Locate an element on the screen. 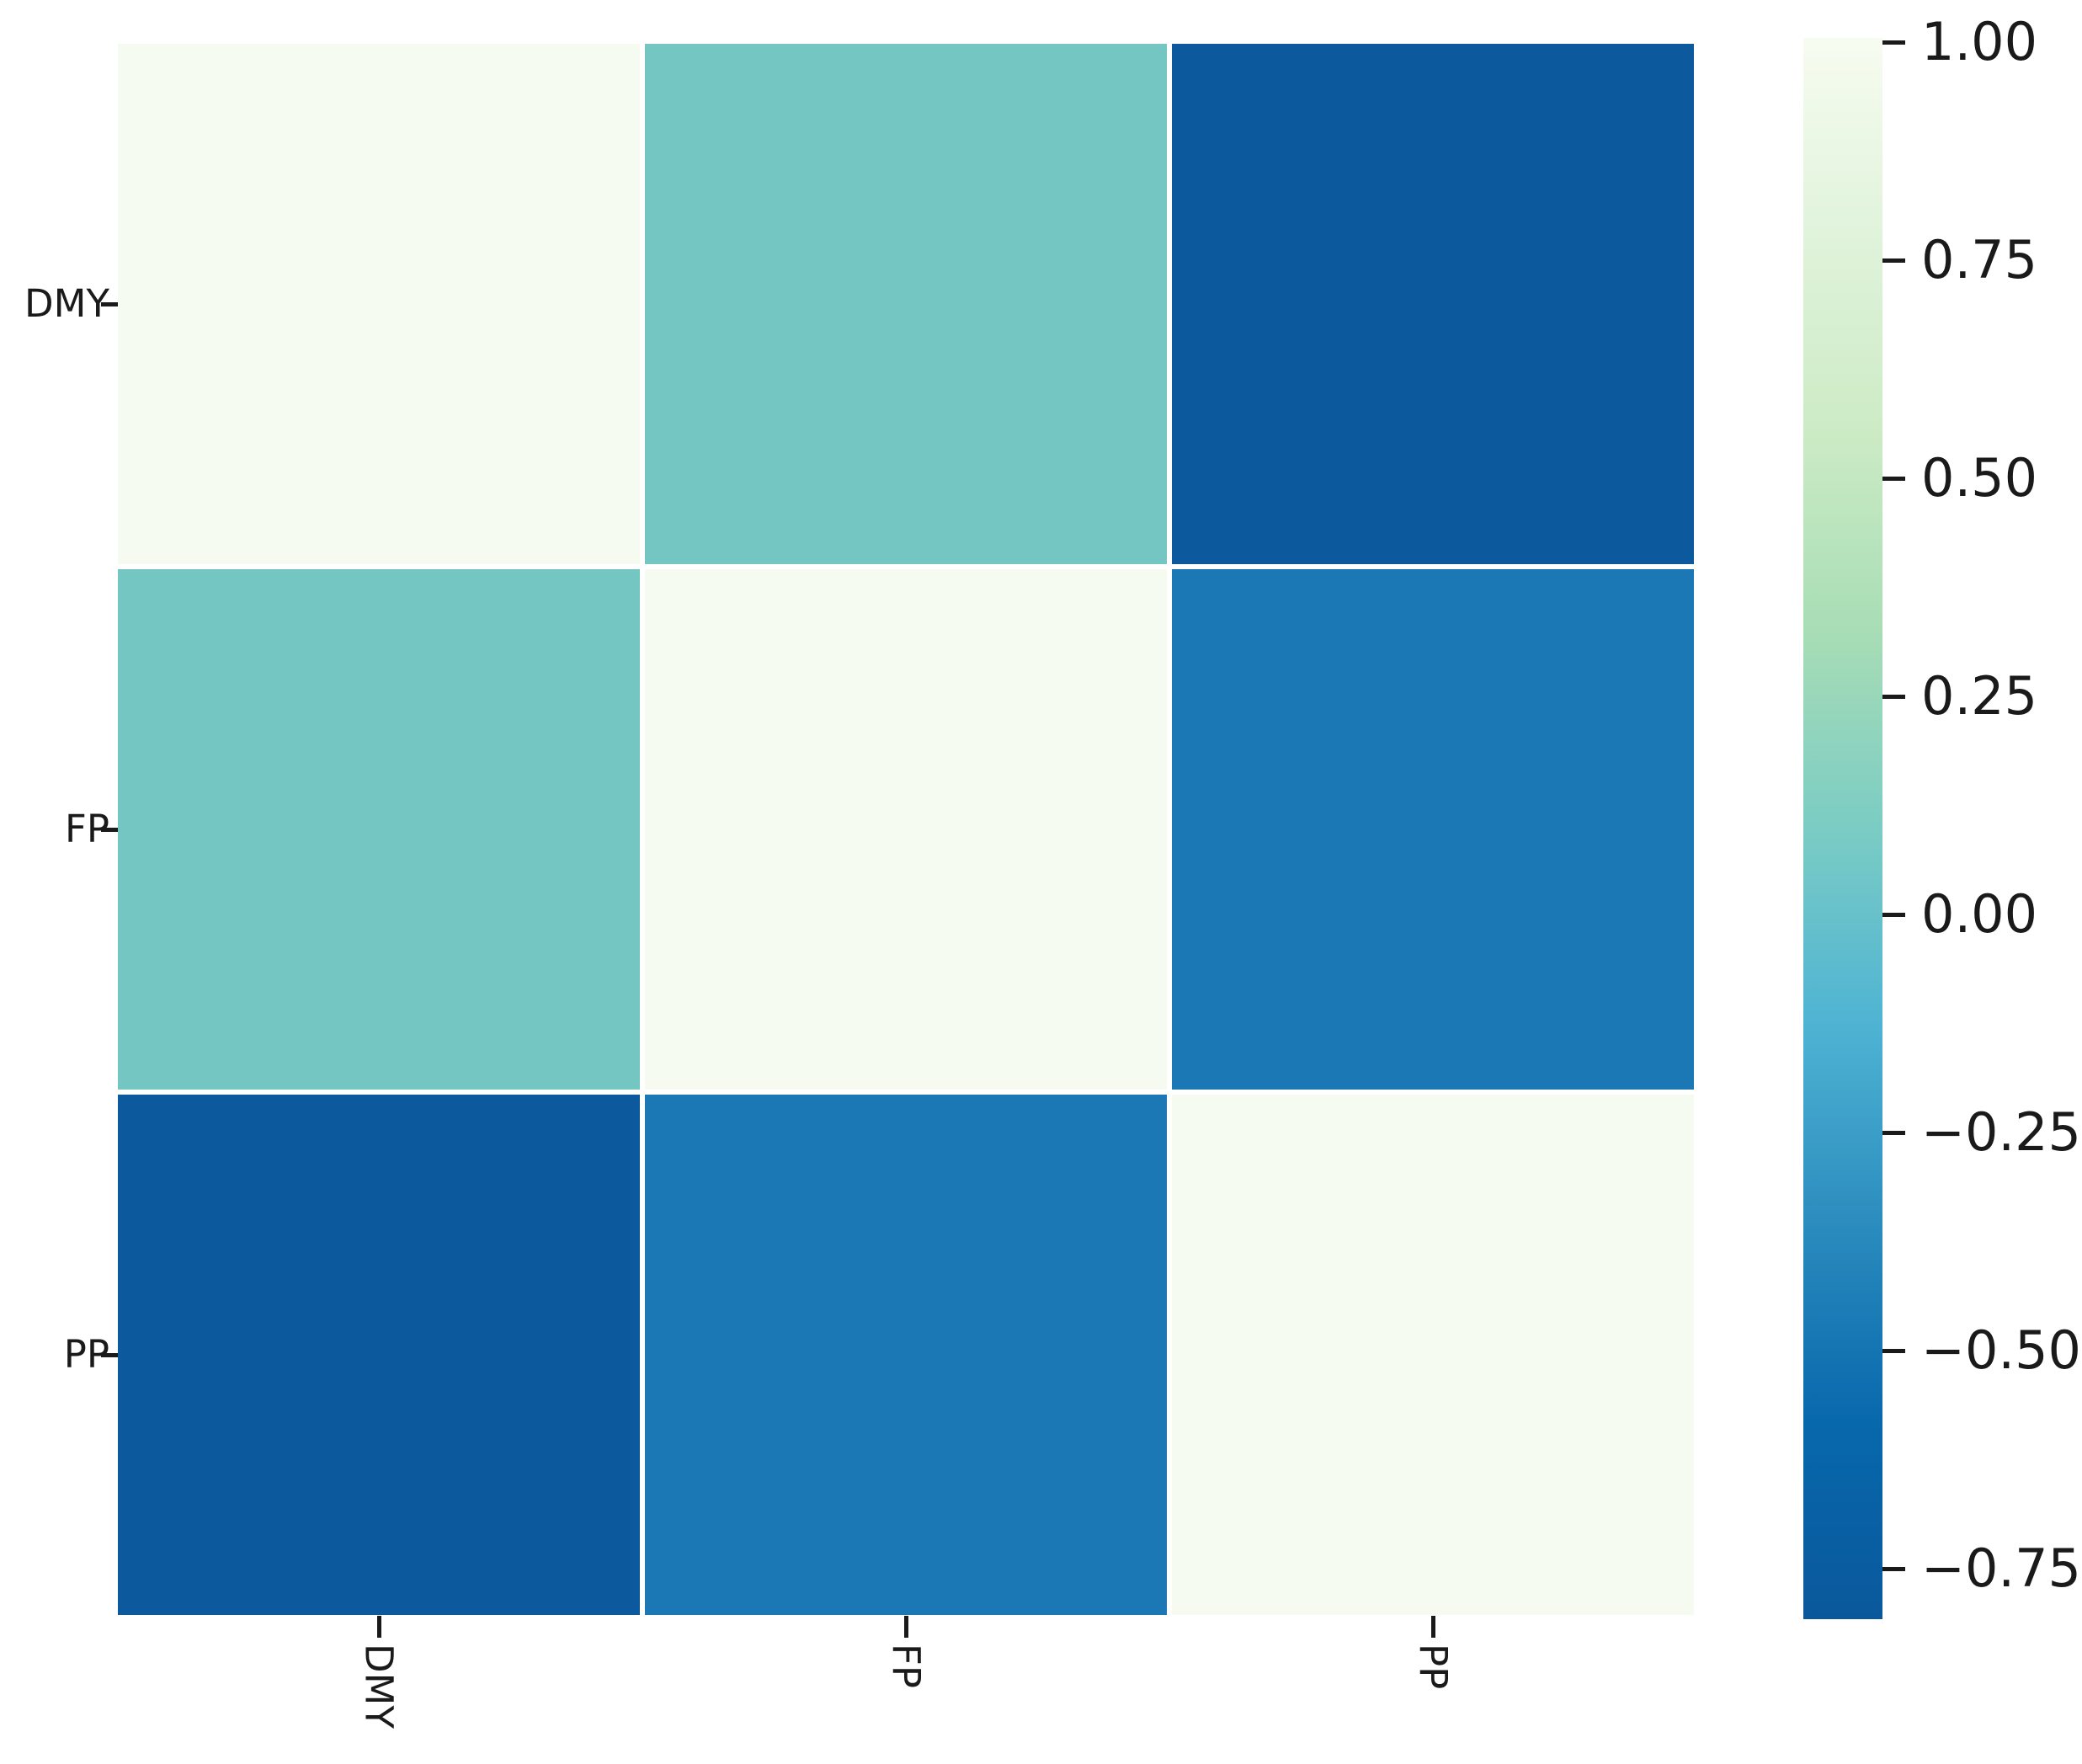  y-tick-label-fp: FP is located at coordinates (86, 829).